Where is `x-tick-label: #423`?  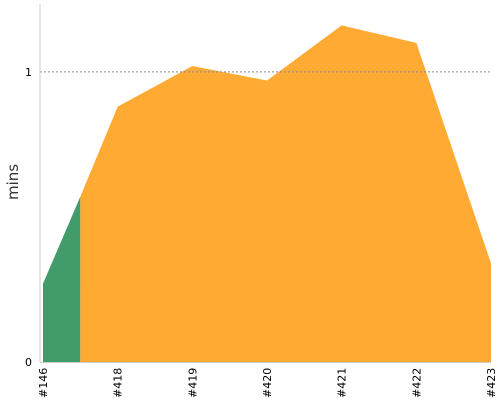
x-tick-label: #423 is located at coordinates (491, 383).